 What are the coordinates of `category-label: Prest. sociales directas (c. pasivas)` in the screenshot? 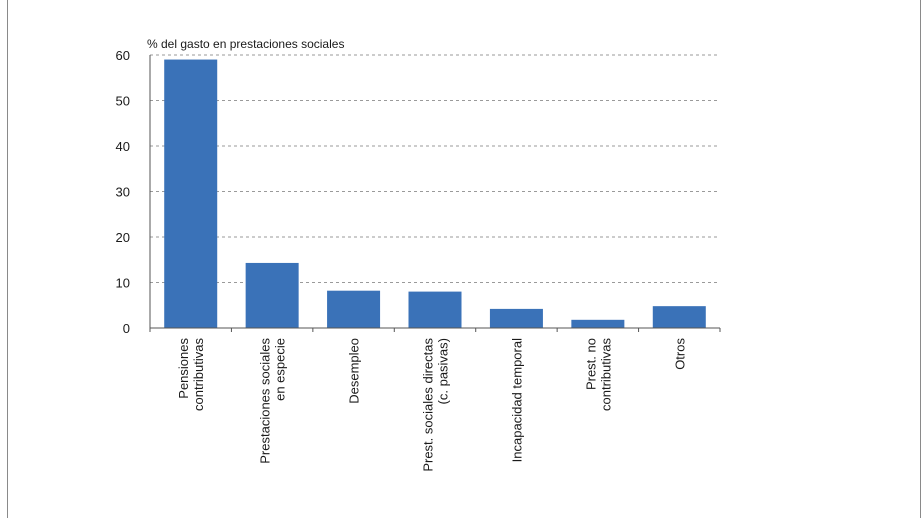 It's located at (436, 405).